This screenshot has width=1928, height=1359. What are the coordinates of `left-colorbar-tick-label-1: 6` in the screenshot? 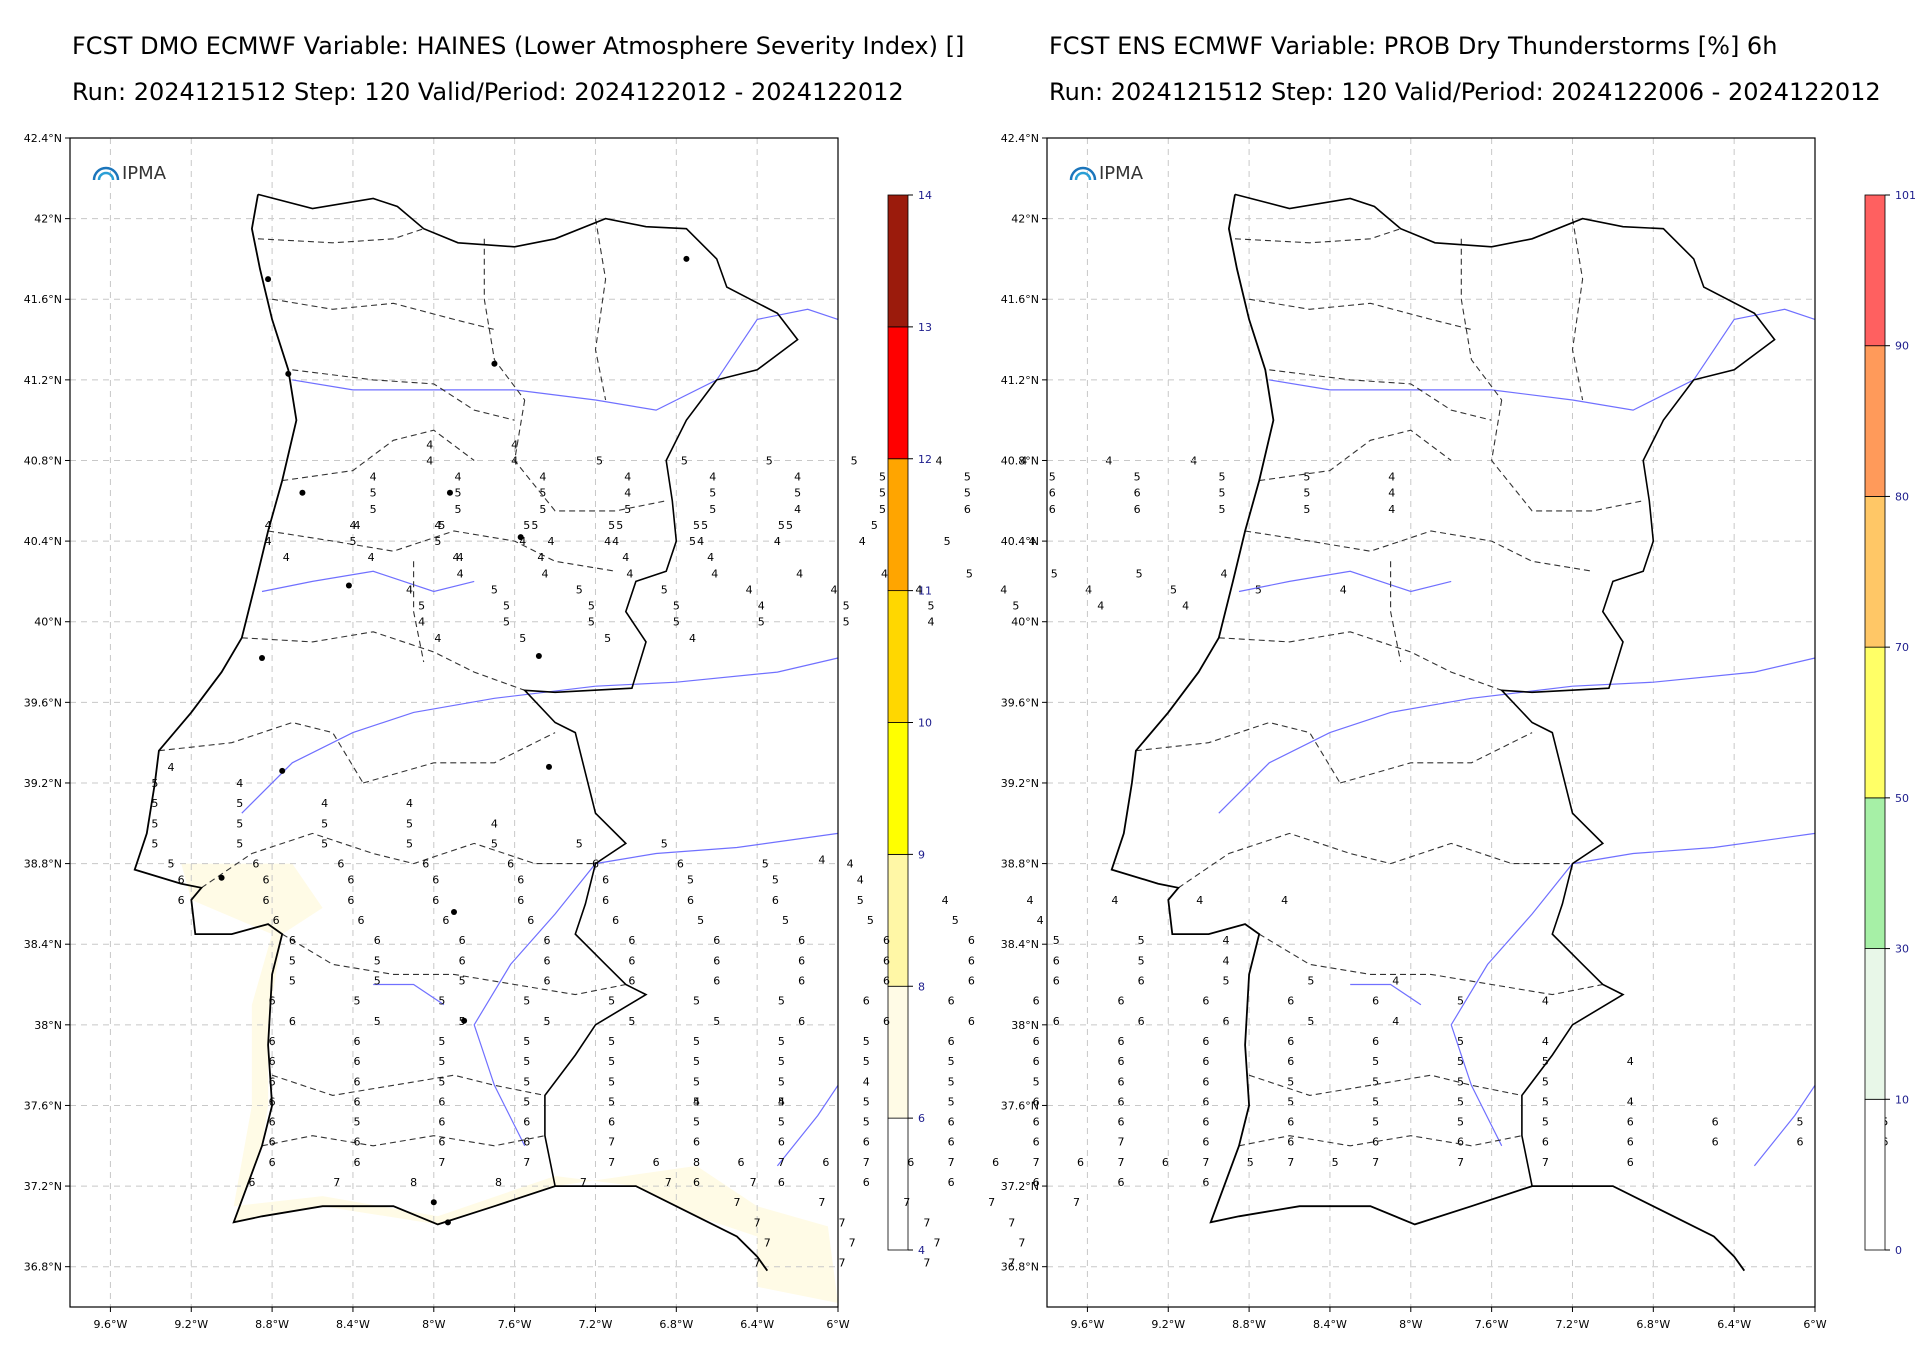 It's located at (921, 1118).